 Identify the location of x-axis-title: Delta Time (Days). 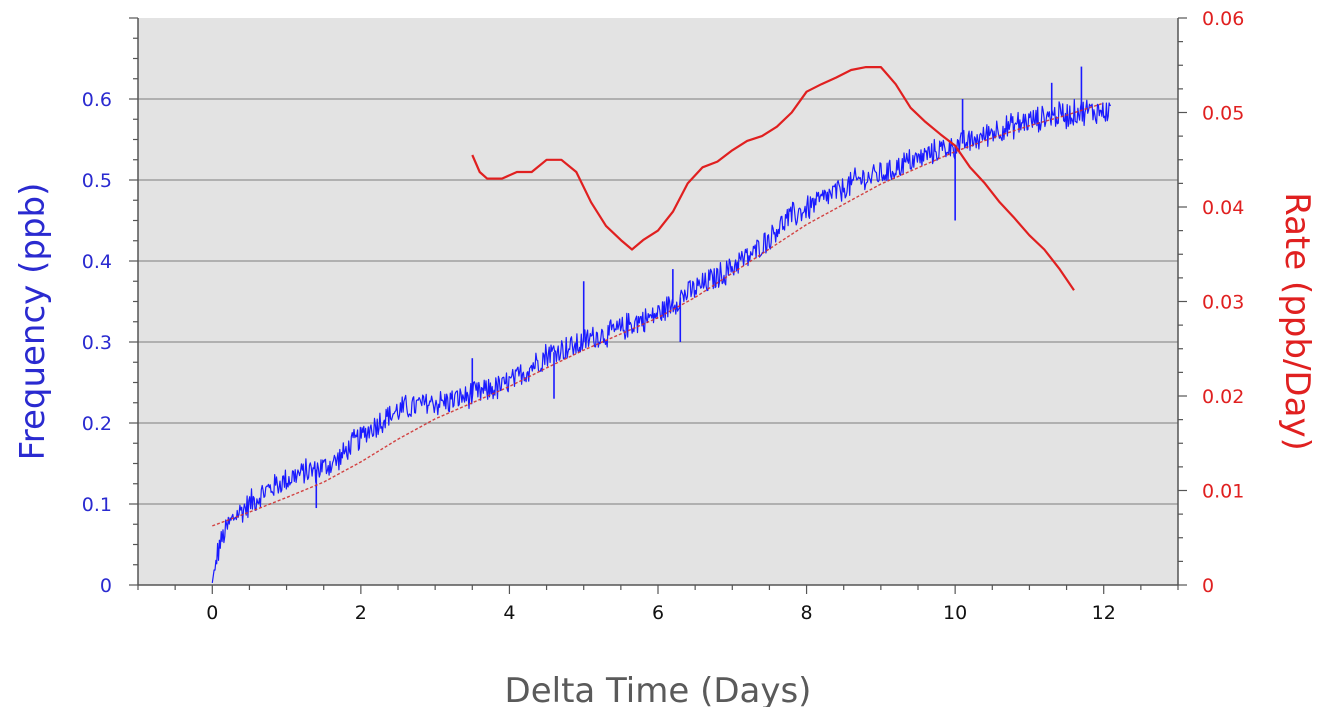
(658, 689).